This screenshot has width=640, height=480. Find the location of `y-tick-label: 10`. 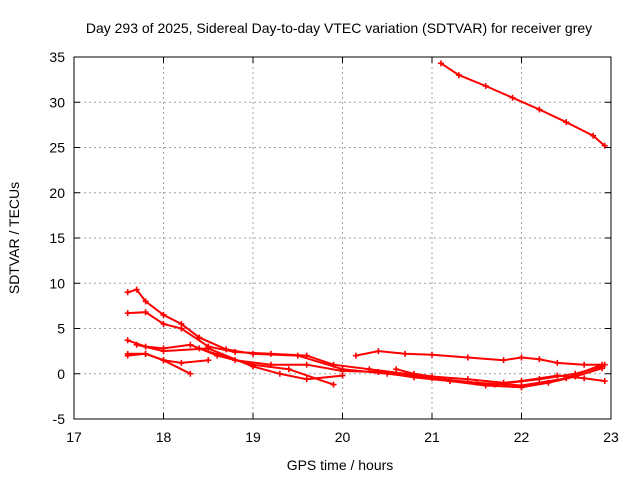

y-tick-label: 10 is located at coordinates (57, 283).